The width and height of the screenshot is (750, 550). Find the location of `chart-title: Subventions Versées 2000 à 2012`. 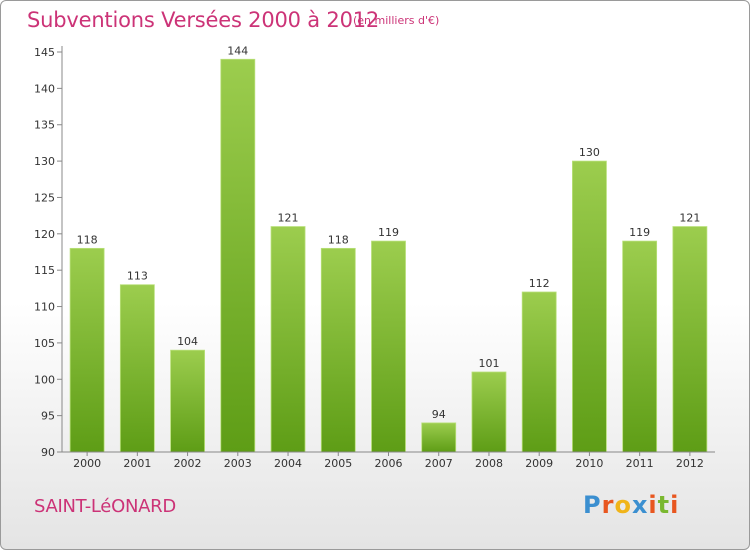

chart-title: Subventions Versées 2000 à 2012 is located at coordinates (203, 20).